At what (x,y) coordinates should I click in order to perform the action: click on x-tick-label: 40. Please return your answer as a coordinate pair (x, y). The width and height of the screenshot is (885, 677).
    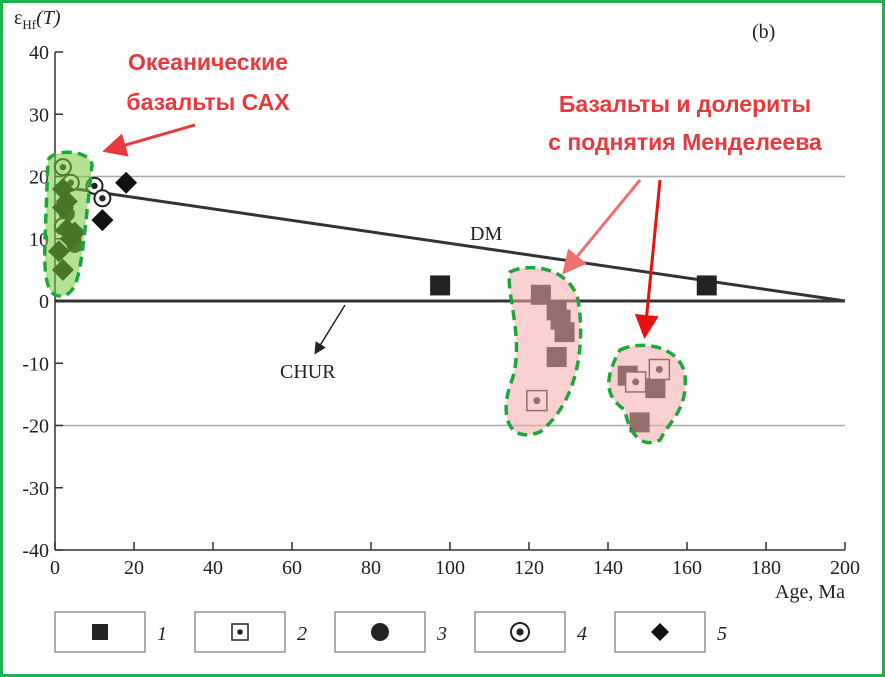
    Looking at the image, I should click on (213, 568).